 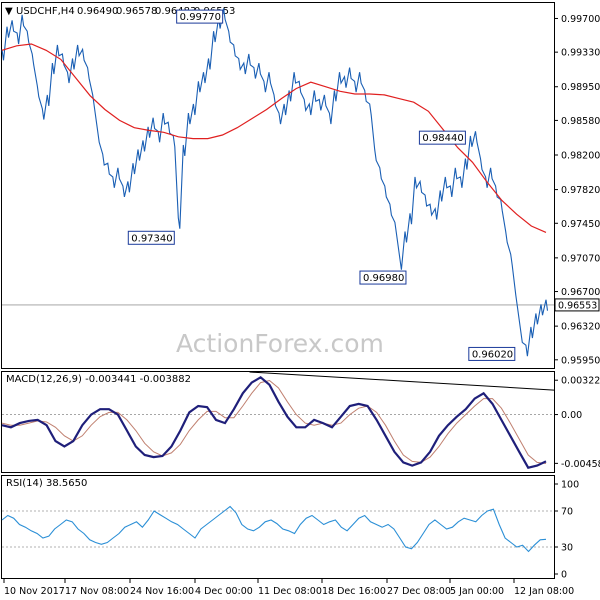 What do you see at coordinates (580, 19) in the screenshot?
I see `price-tick-label: 0.99700` at bounding box center [580, 19].